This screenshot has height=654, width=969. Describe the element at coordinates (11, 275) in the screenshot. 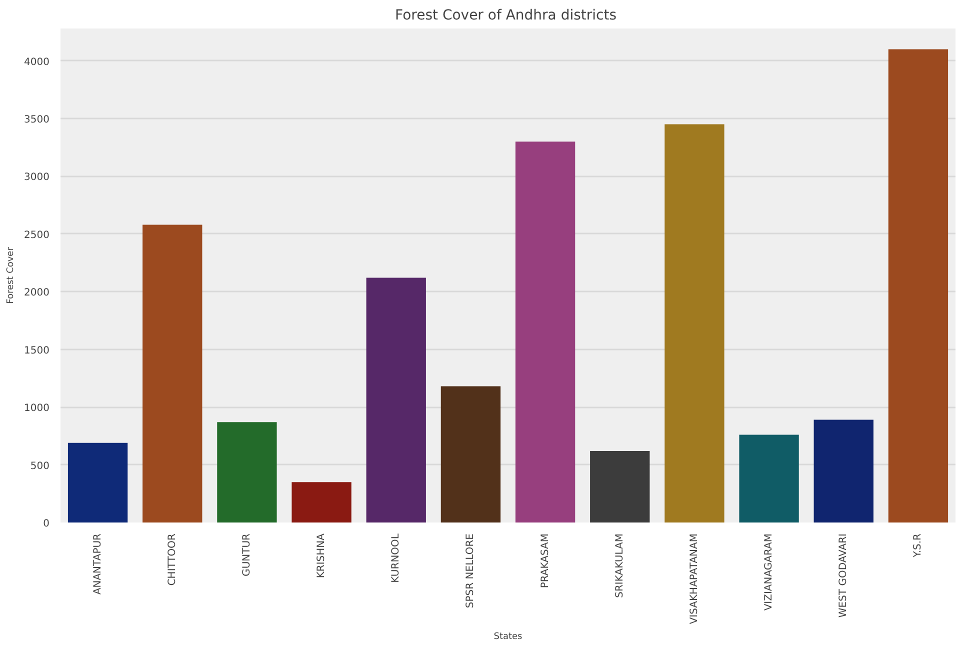

I see `y-axis-title: Forest Cover` at that location.